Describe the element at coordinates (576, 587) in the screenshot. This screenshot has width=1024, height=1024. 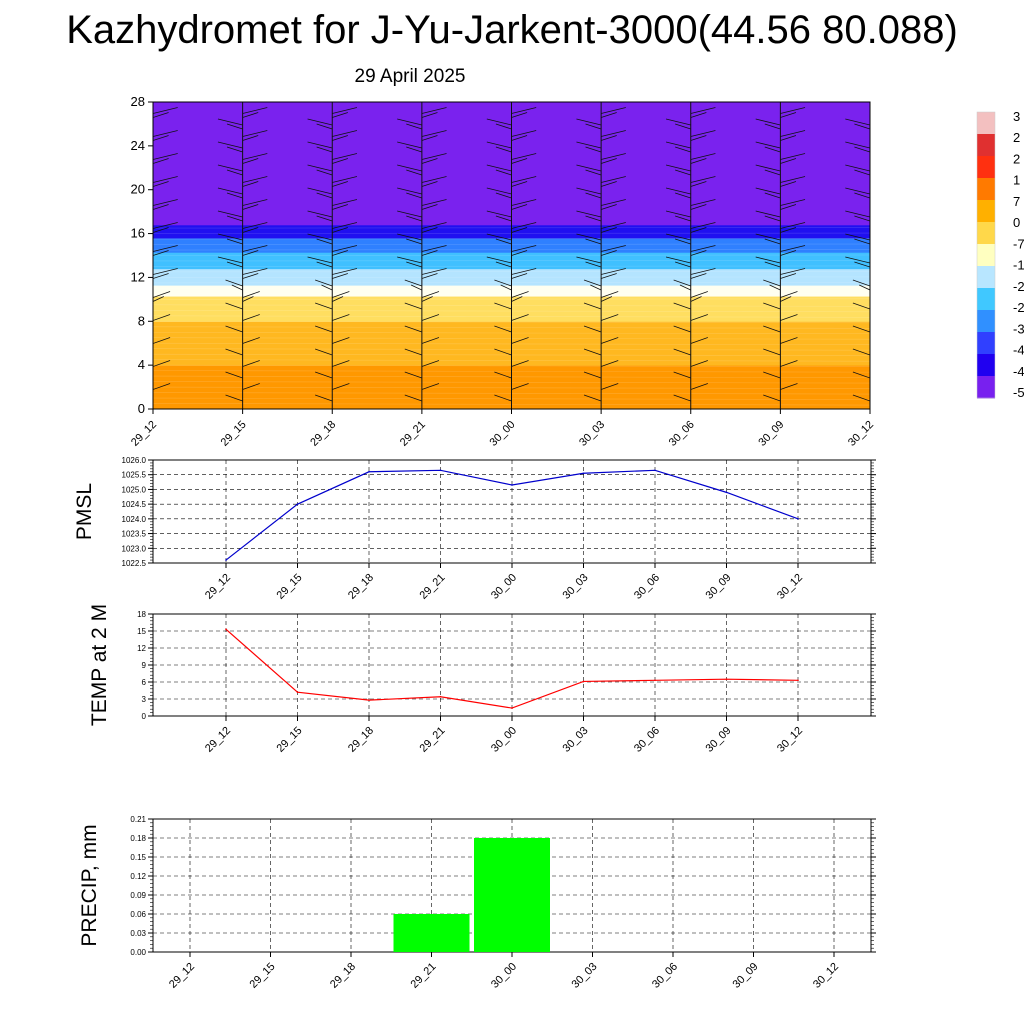
I see `x-tick-label: 30_03` at that location.